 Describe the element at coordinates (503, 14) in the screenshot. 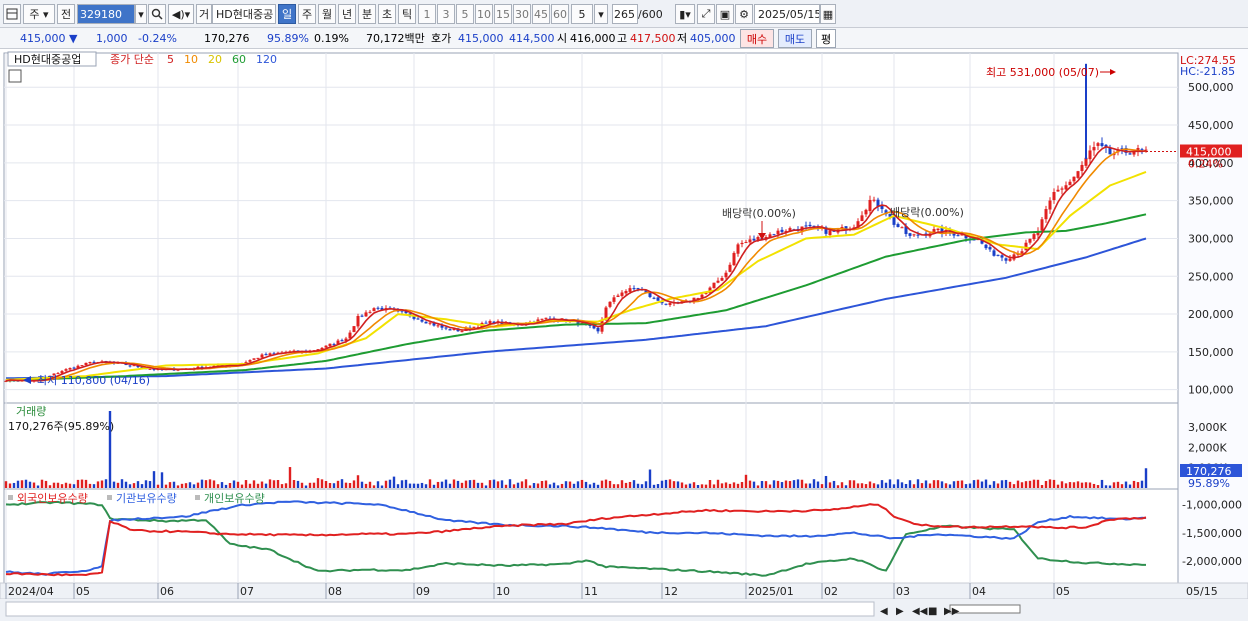

I see `interval-button-4: 15` at that location.